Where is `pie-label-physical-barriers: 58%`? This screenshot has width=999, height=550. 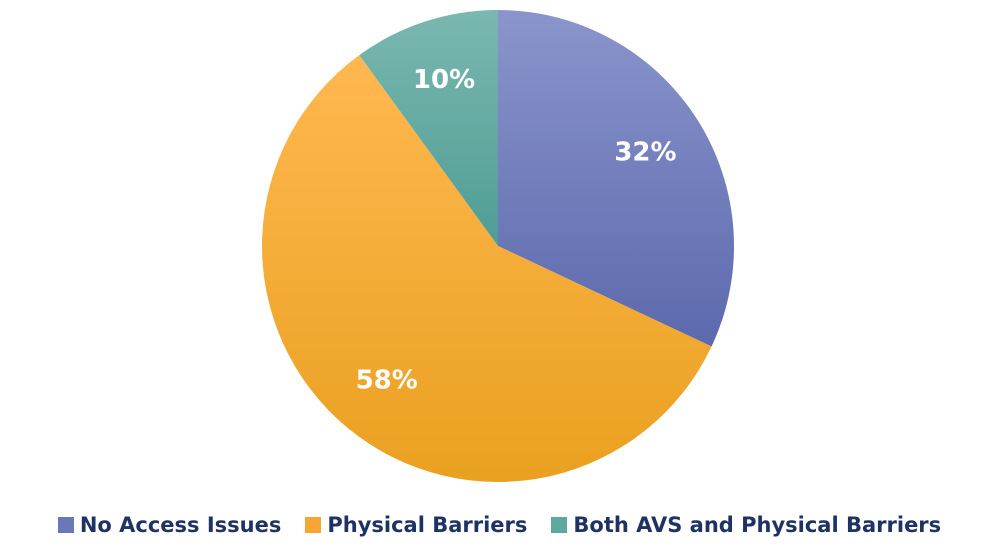
pie-label-physical-barriers: 58% is located at coordinates (387, 381).